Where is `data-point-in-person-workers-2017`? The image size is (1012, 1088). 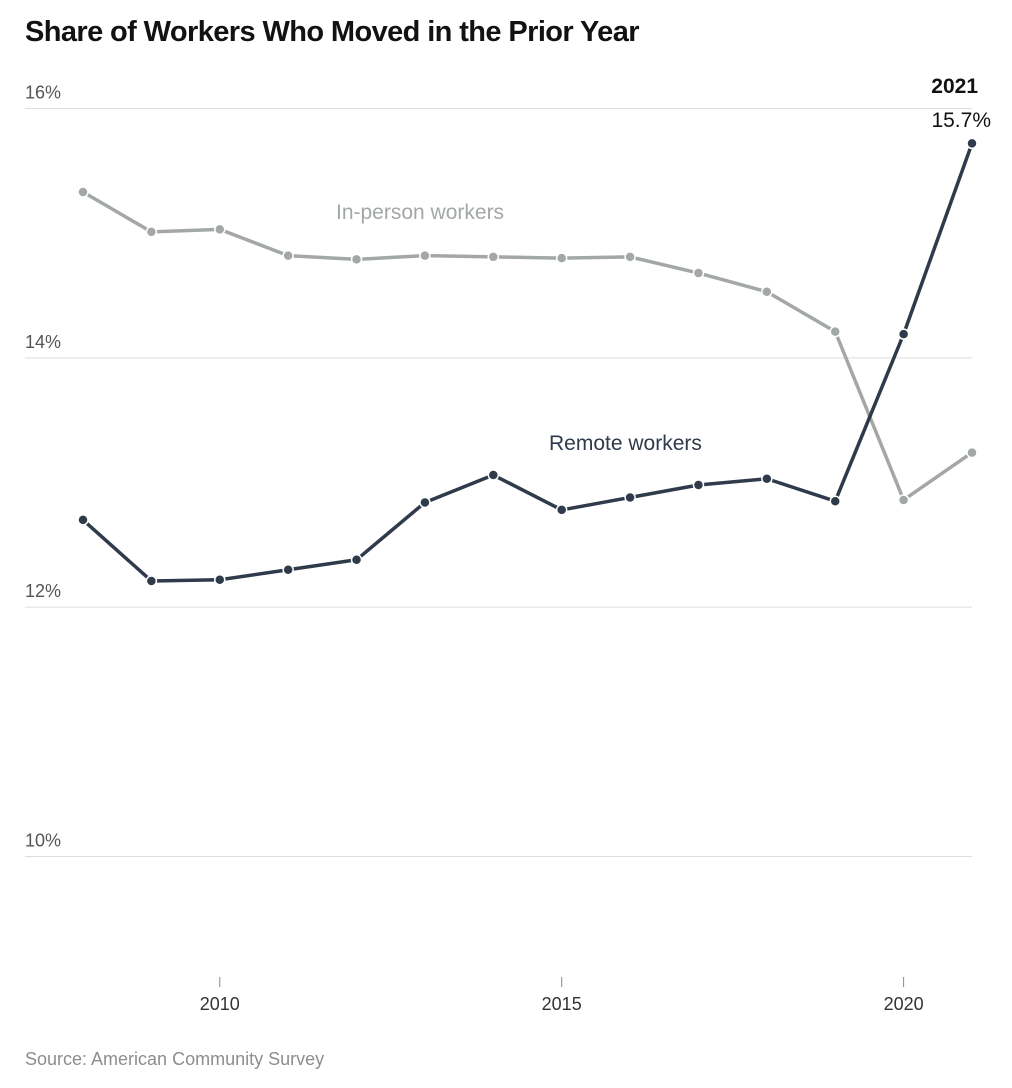 data-point-in-person-workers-2017 is located at coordinates (698, 273).